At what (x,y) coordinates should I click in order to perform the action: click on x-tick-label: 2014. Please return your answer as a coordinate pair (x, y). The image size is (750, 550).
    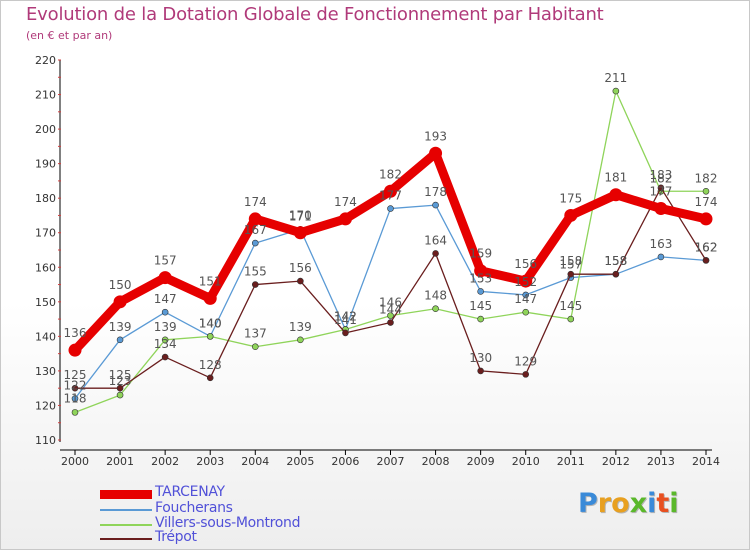
    Looking at the image, I should click on (706, 461).